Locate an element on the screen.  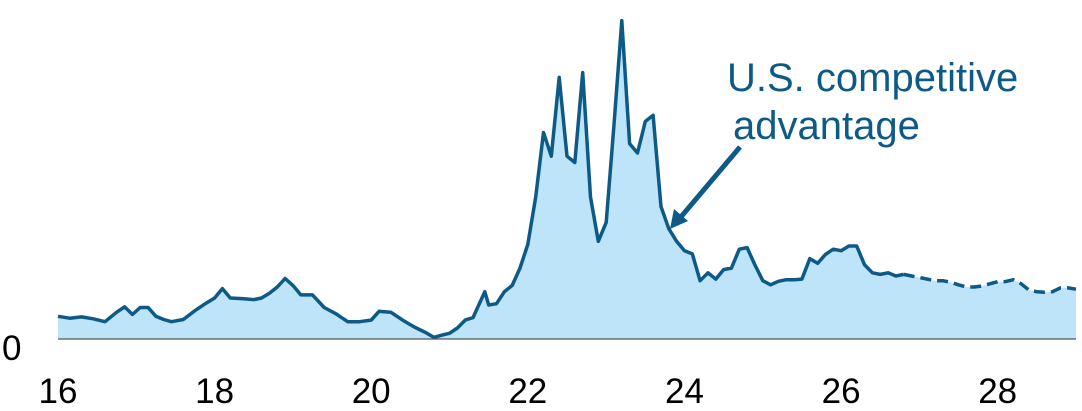
annotation-line-1: U.S. competitive is located at coordinates (872, 78).